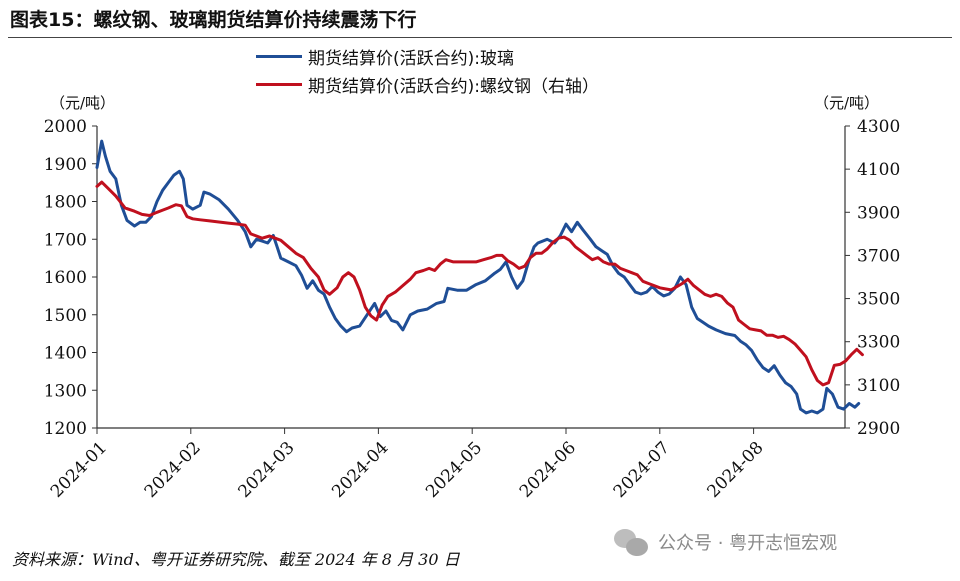 The height and width of the screenshot is (581, 960). What do you see at coordinates (79, 470) in the screenshot?
I see `x-tick-label: 2024-01` at bounding box center [79, 470].